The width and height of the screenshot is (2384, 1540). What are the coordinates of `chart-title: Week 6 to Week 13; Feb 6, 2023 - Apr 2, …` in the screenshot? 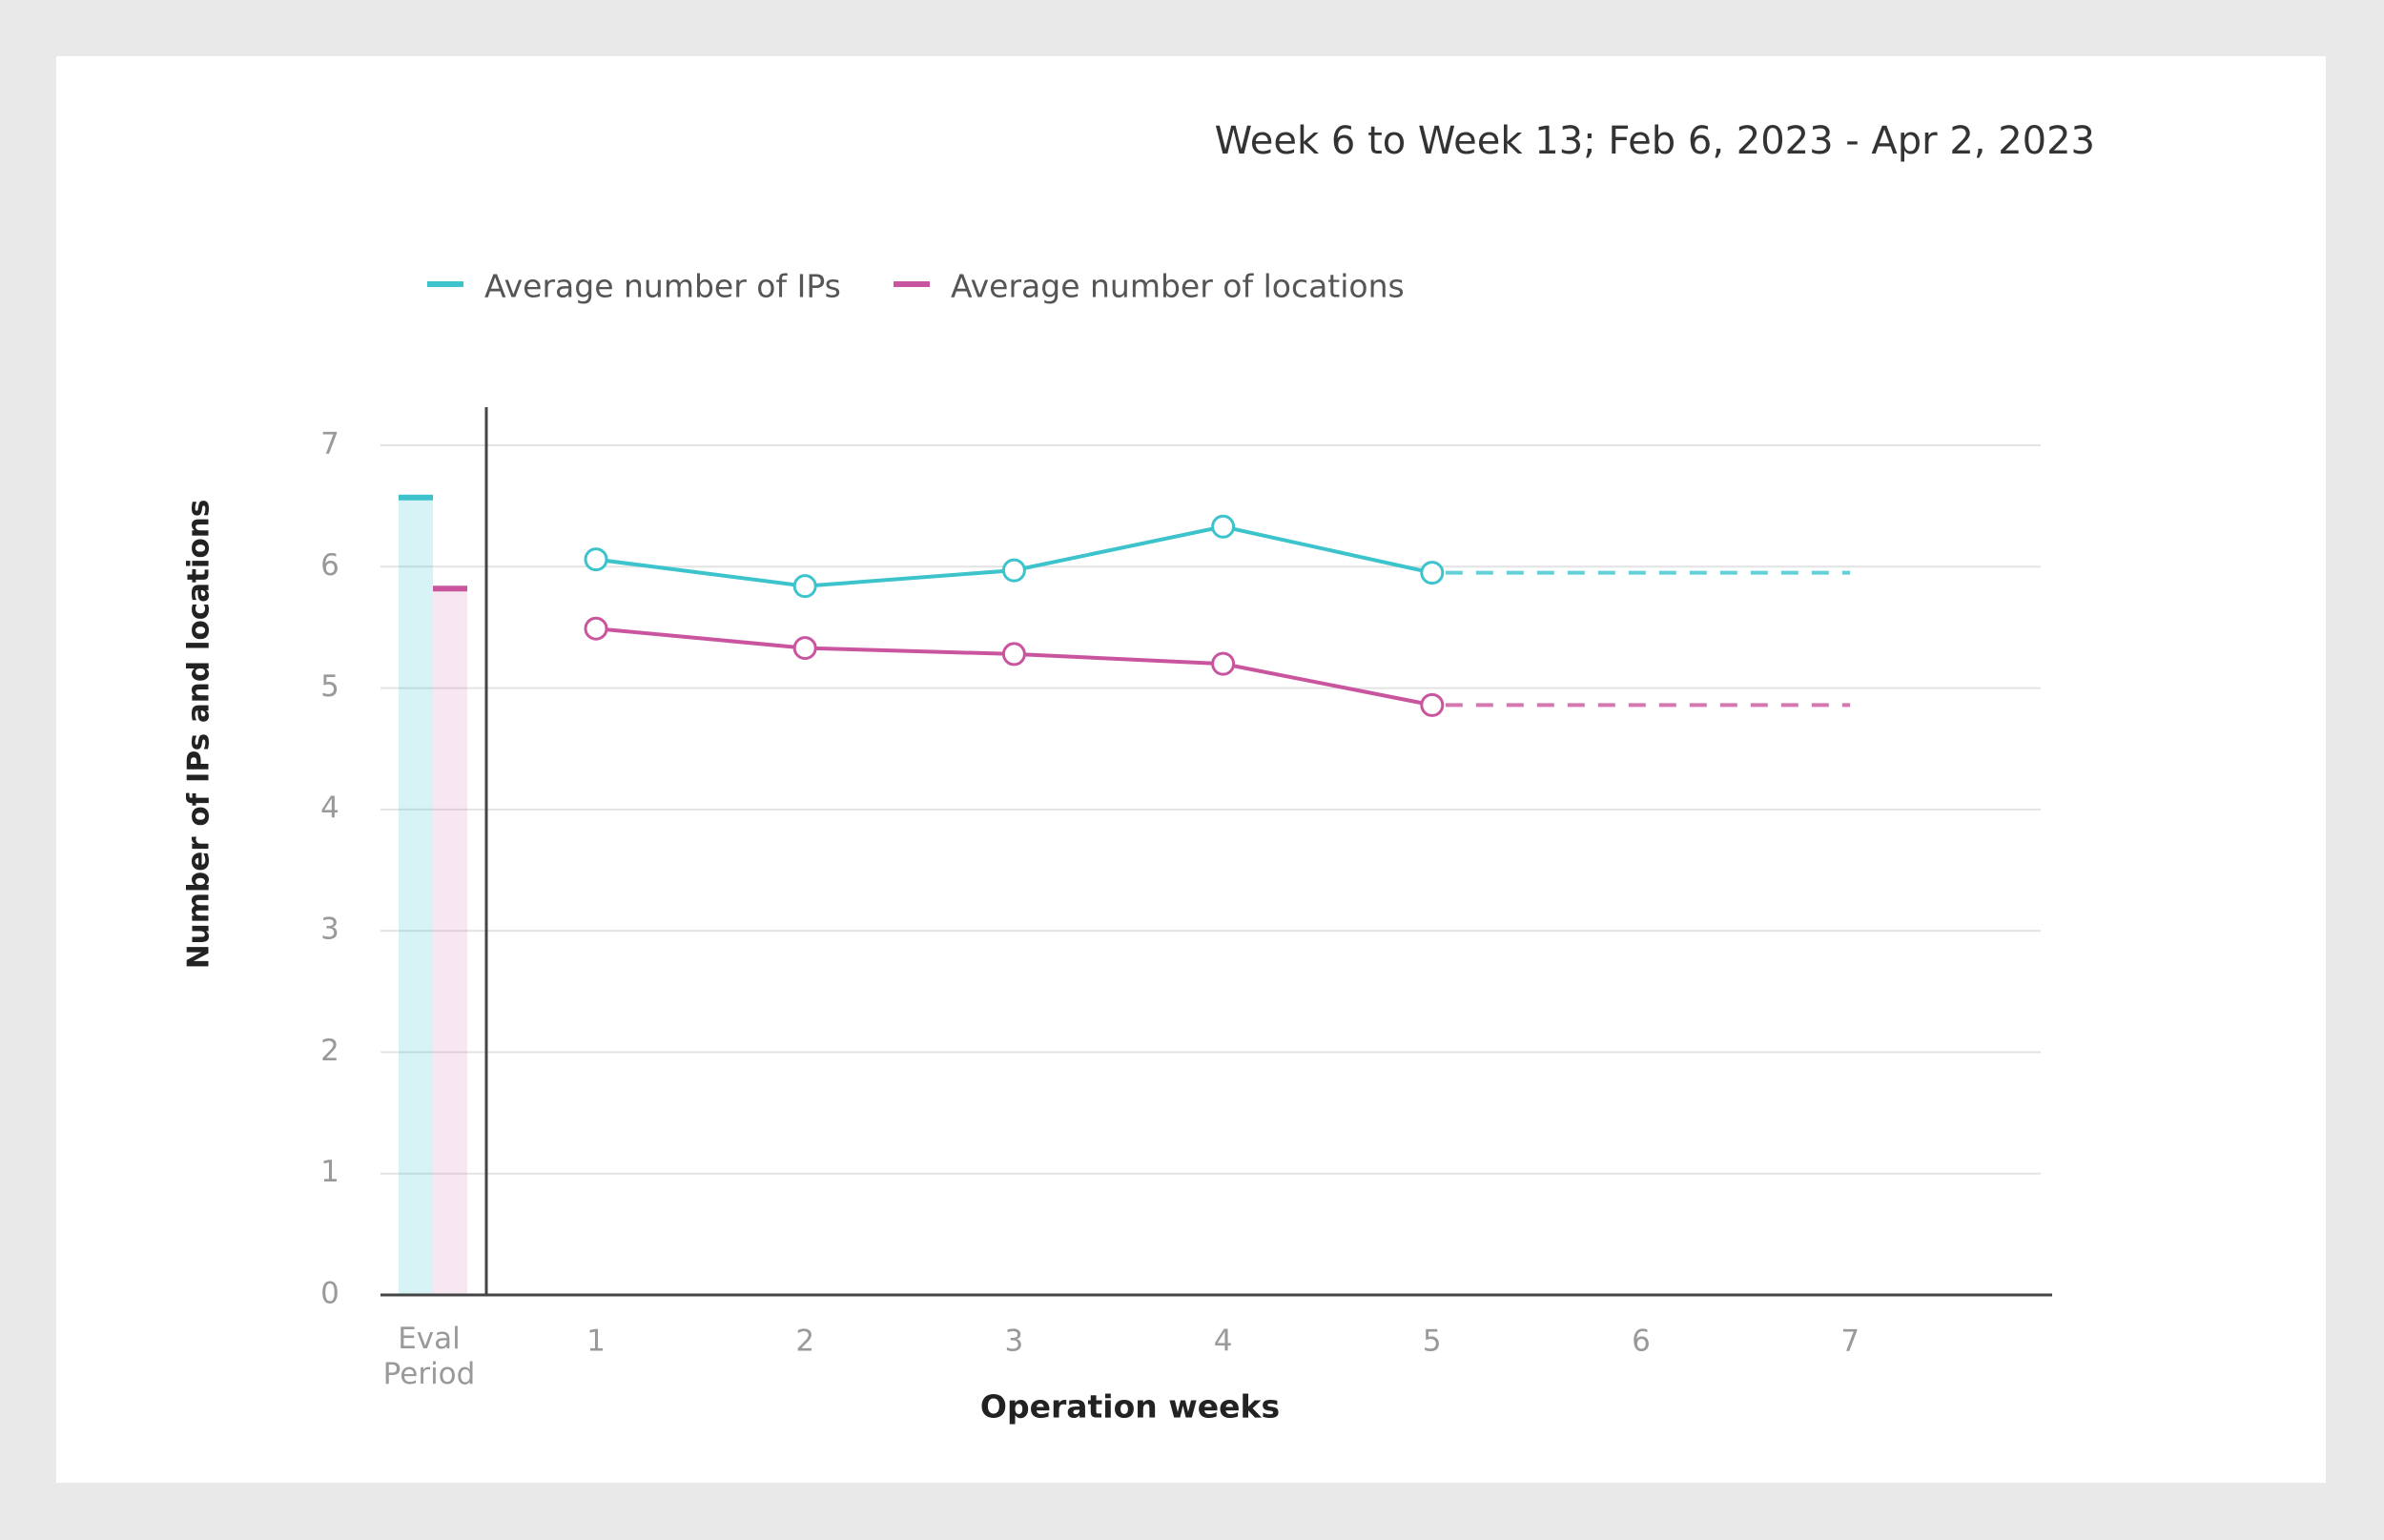 It's located at (1655, 141).